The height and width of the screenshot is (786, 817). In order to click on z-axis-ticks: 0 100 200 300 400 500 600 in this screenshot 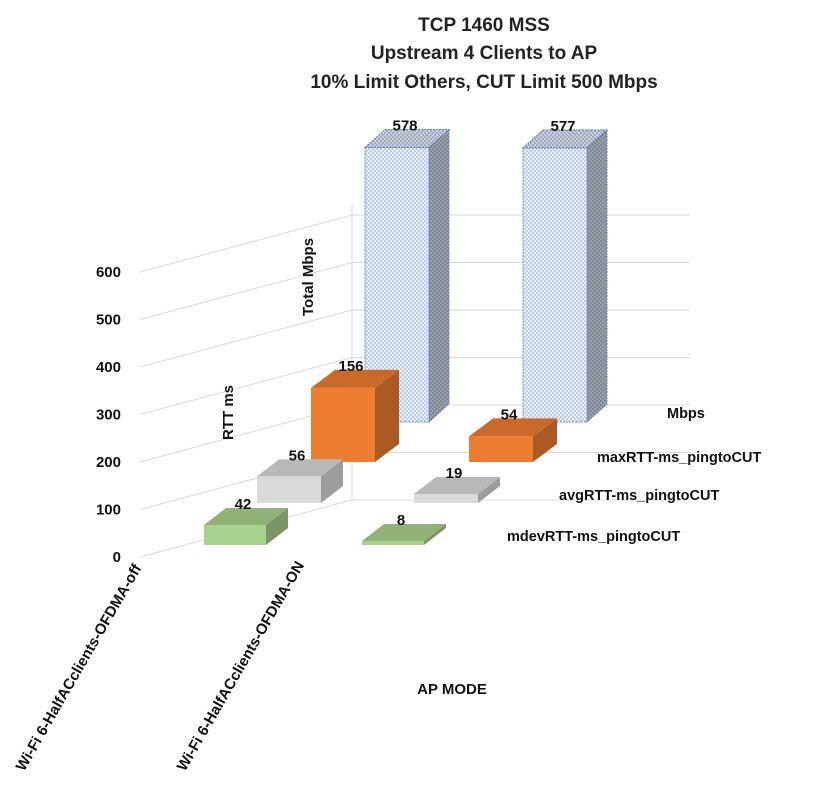, I will do `click(108, 415)`.